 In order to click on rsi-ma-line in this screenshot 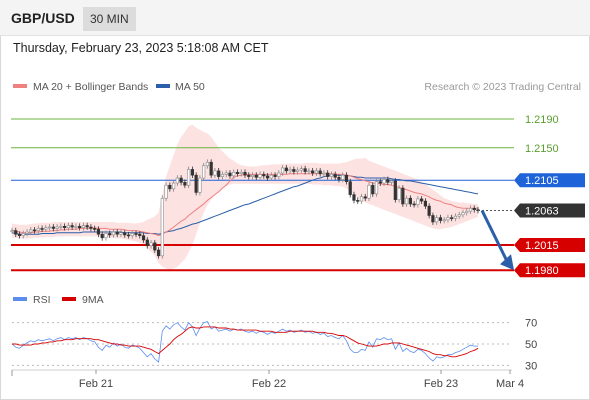, I will do `click(245, 342)`.